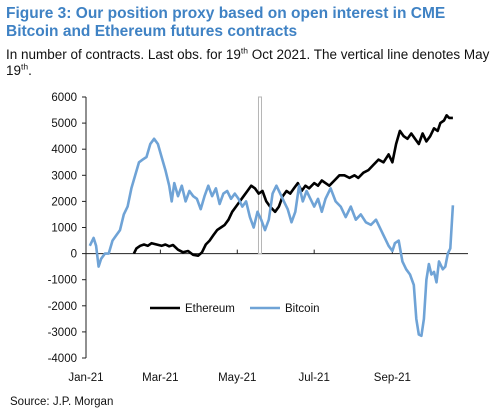 The height and width of the screenshot is (417, 500). Describe the element at coordinates (210, 309) in the screenshot. I see `legend-label-ethereum: Ethereum` at that location.